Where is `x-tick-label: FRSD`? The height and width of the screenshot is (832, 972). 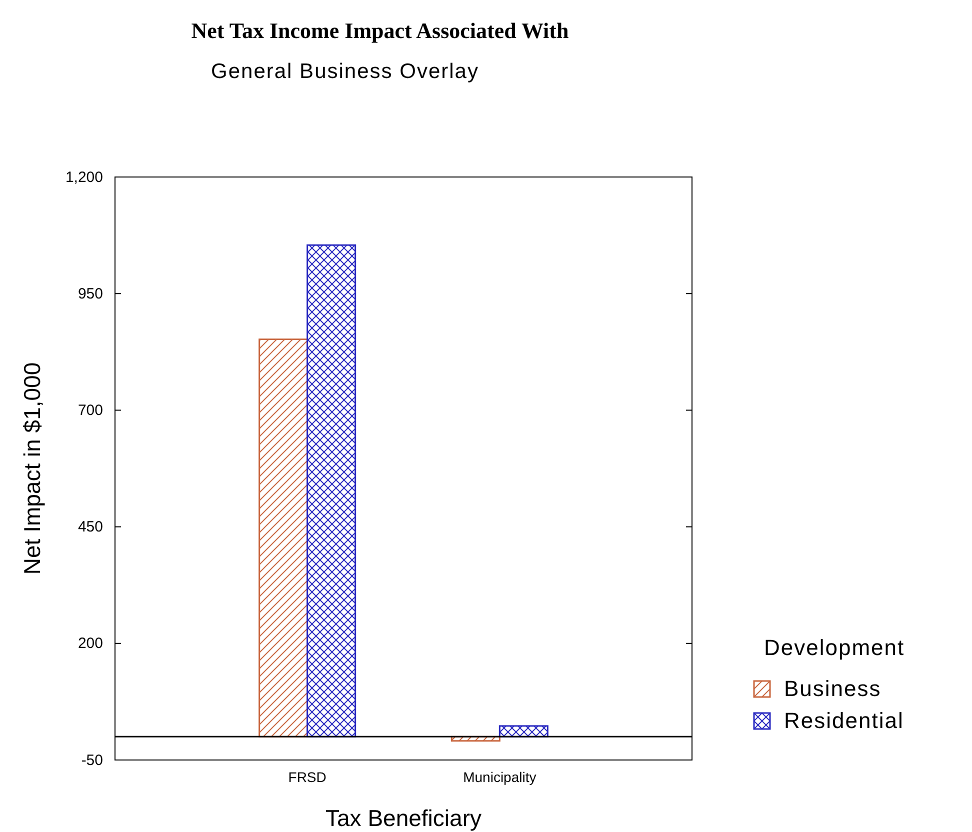
x-tick-label: FRSD is located at coordinates (307, 776).